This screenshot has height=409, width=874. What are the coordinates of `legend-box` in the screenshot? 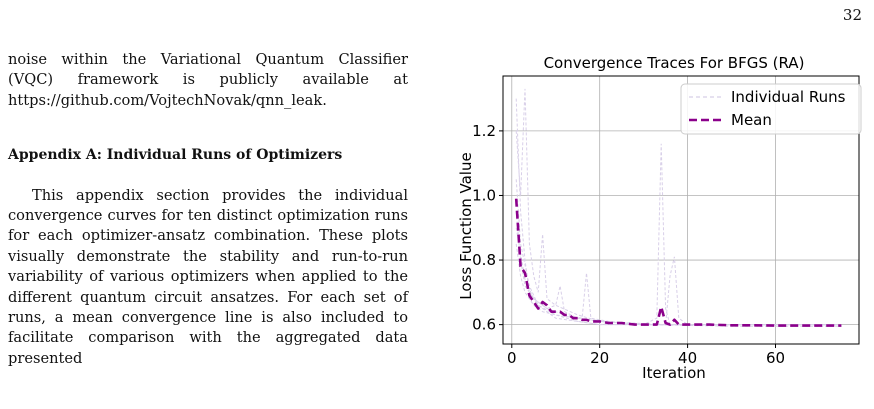 It's located at (771, 109).